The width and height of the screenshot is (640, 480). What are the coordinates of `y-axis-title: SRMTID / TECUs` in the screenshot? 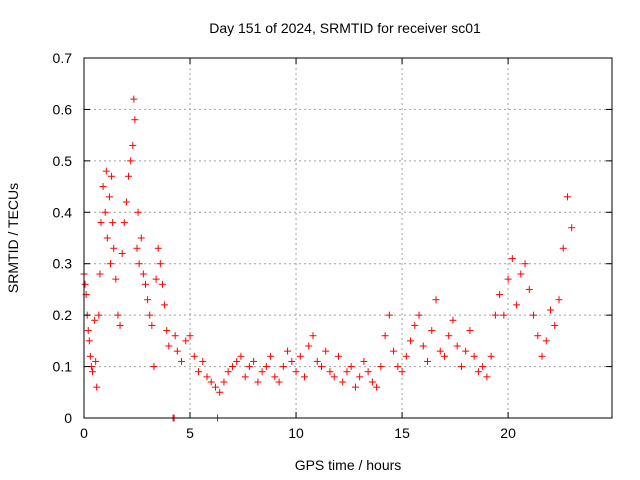 It's located at (13, 238).